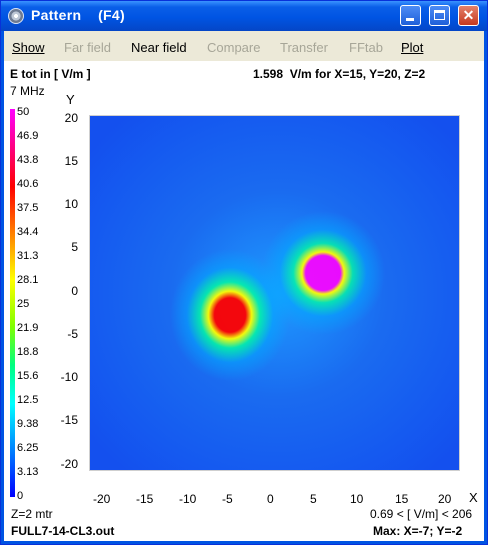 The image size is (488, 545). Describe the element at coordinates (234, 47) in the screenshot. I see `menu-compare: Compare` at that location.